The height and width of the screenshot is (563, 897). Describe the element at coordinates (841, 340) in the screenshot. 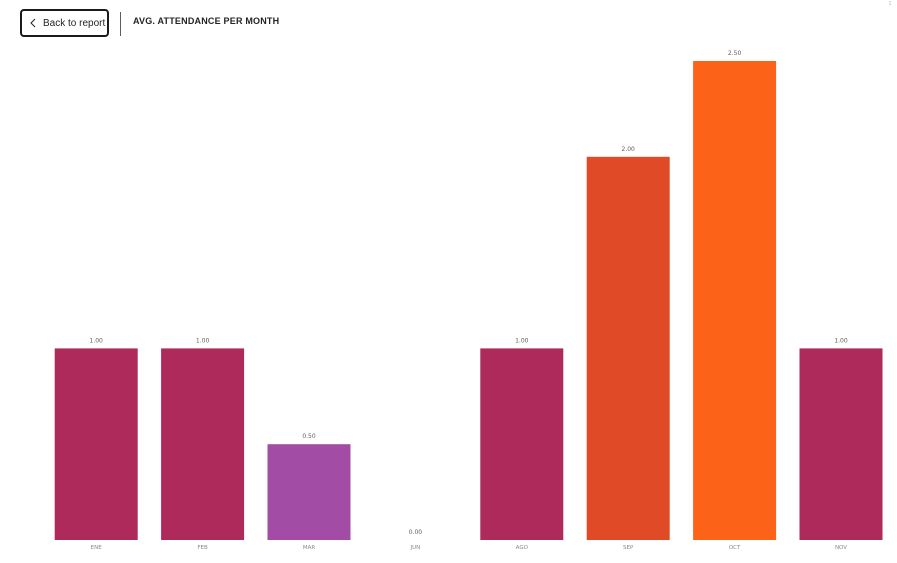

I see `data-label-nov: 1.00` at that location.